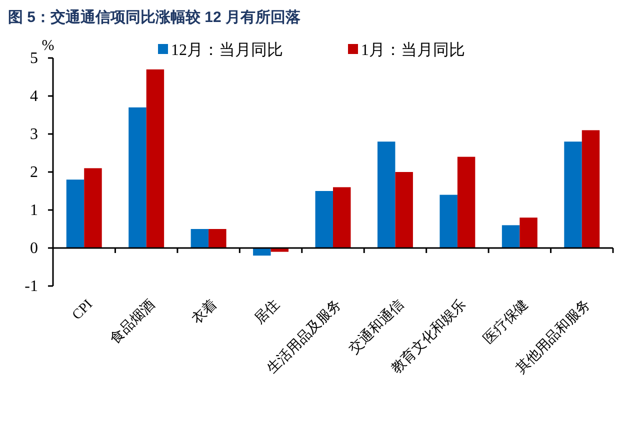 The height and width of the screenshot is (427, 640). I want to click on y-tick-label: 2, so click(34, 173).